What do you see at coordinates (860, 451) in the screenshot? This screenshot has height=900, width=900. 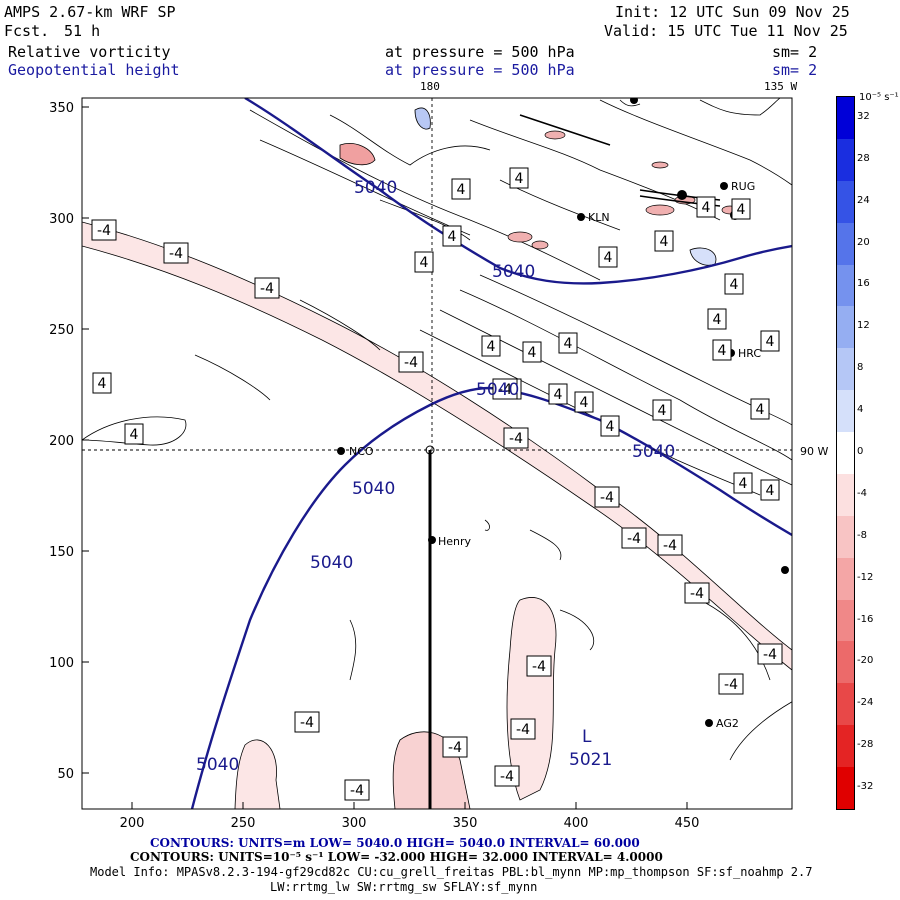 I see `colorbar-label: 0` at bounding box center [860, 451].